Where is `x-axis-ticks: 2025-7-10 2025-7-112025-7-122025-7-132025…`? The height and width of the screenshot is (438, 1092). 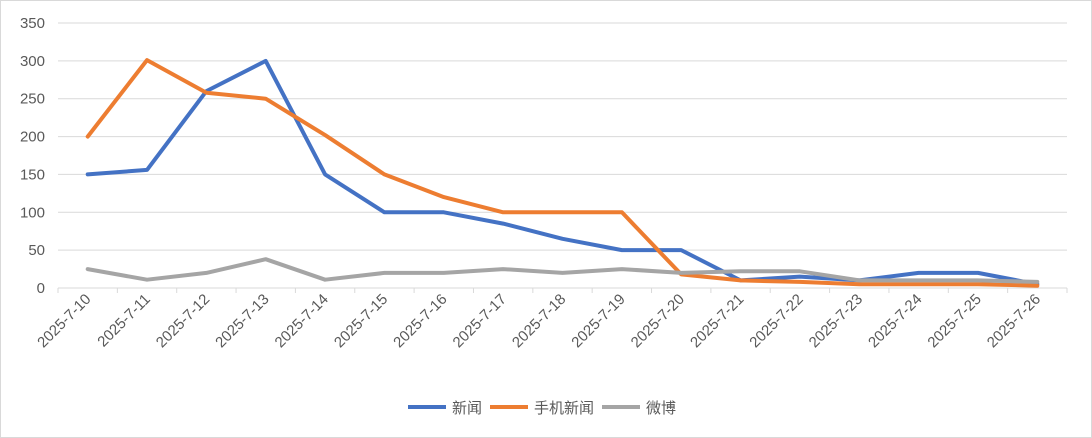 x-axis-ticks: 2025-7-10 2025-7-112025-7-122025-7-132025… is located at coordinates (551, 319).